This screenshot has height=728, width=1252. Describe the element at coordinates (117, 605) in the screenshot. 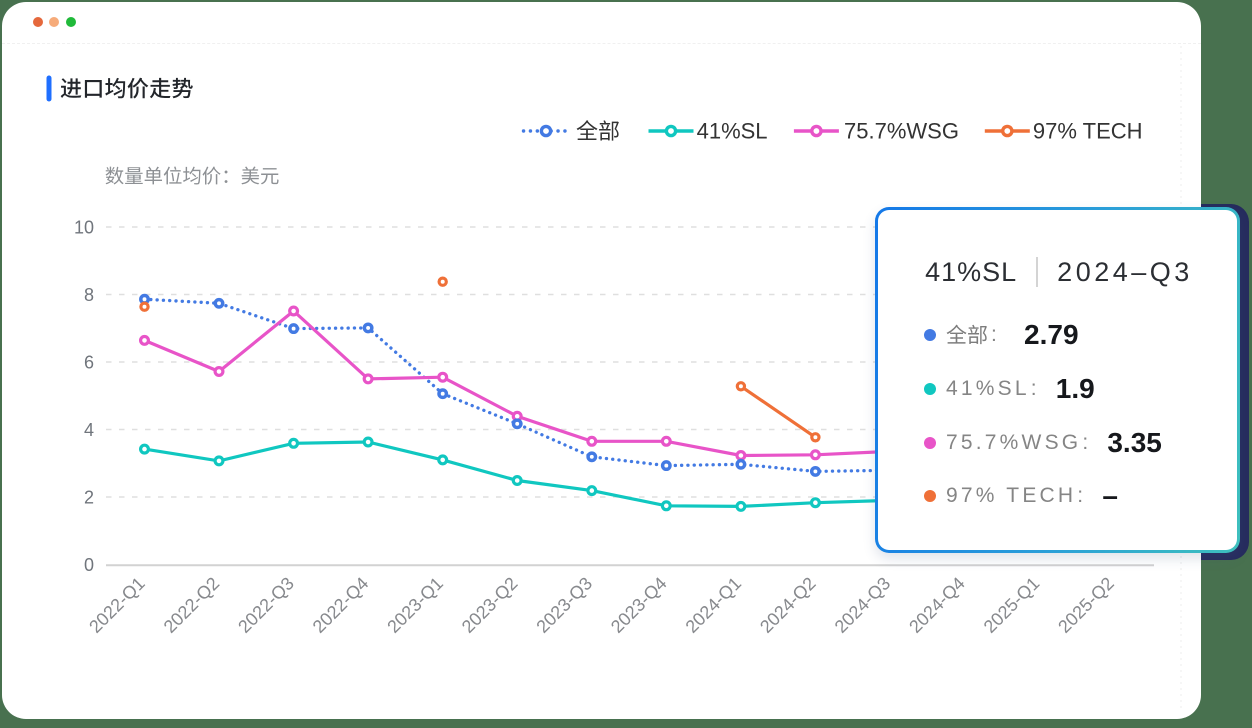

I see `svg-text: 2022-Q1` at that location.